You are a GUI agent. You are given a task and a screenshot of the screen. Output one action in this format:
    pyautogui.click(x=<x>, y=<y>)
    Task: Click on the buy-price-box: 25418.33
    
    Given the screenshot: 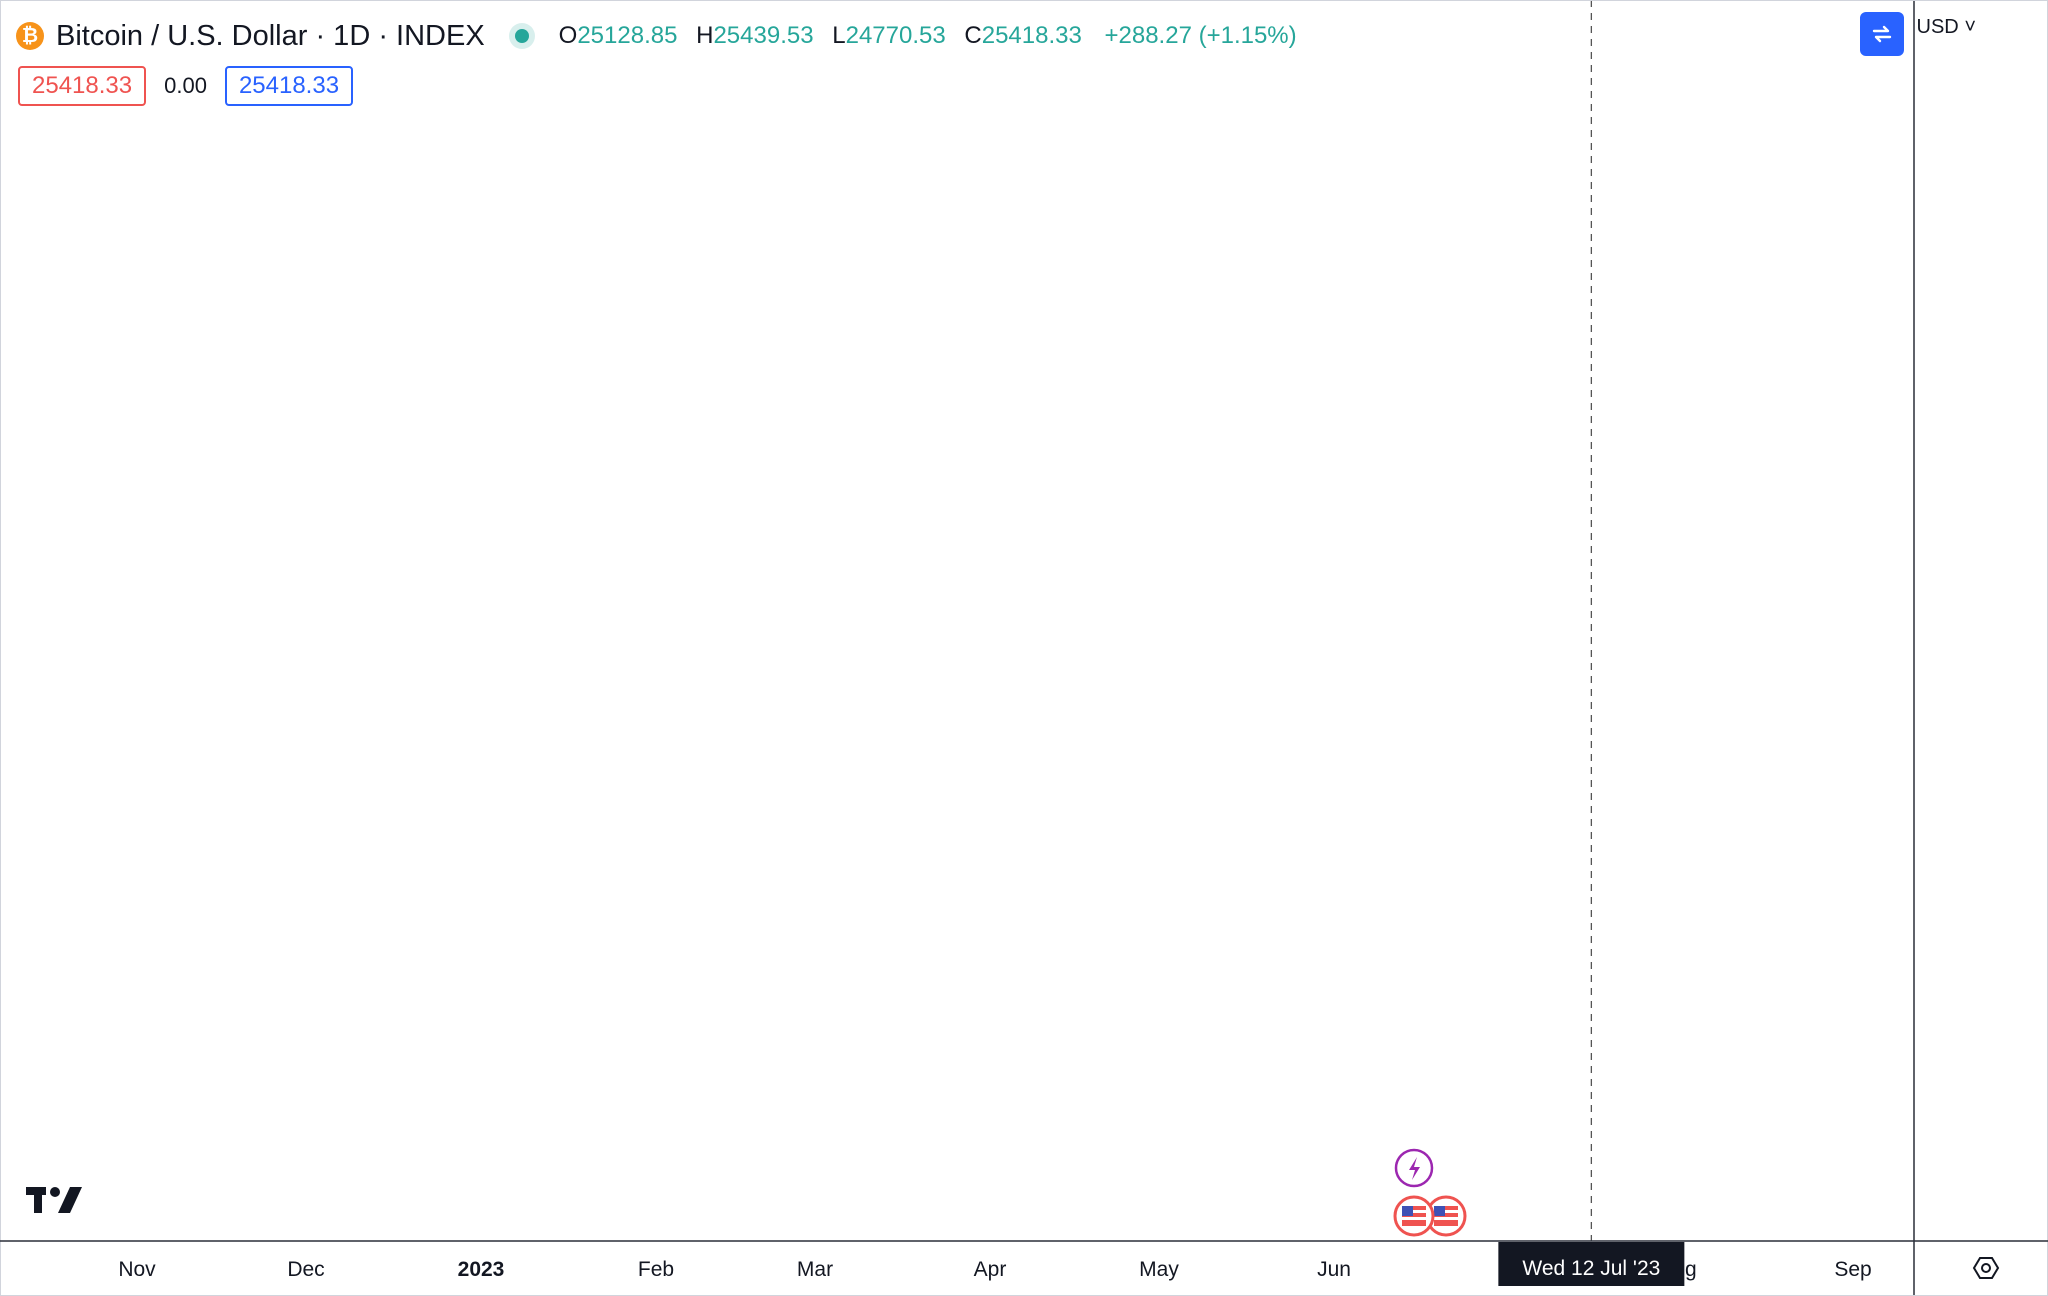 What is the action you would take?
    pyautogui.click(x=289, y=86)
    